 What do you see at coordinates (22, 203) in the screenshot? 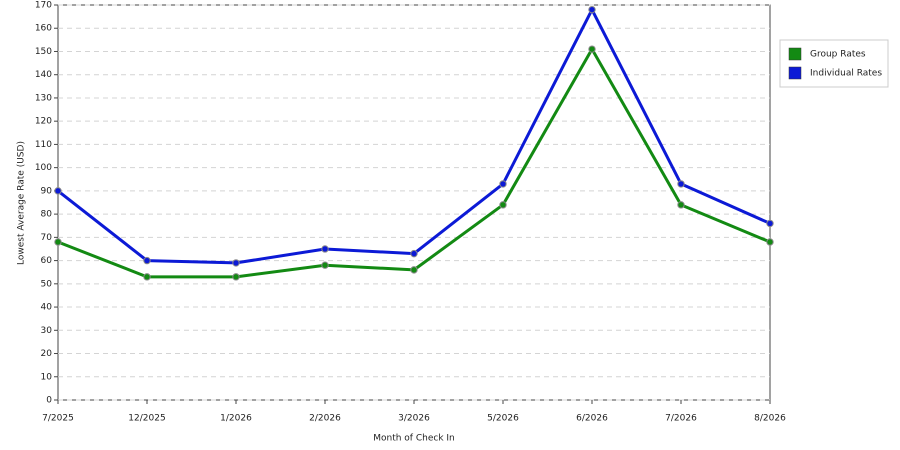
I see `y-axis-label: Lowest Average Rate (USD)` at bounding box center [22, 203].